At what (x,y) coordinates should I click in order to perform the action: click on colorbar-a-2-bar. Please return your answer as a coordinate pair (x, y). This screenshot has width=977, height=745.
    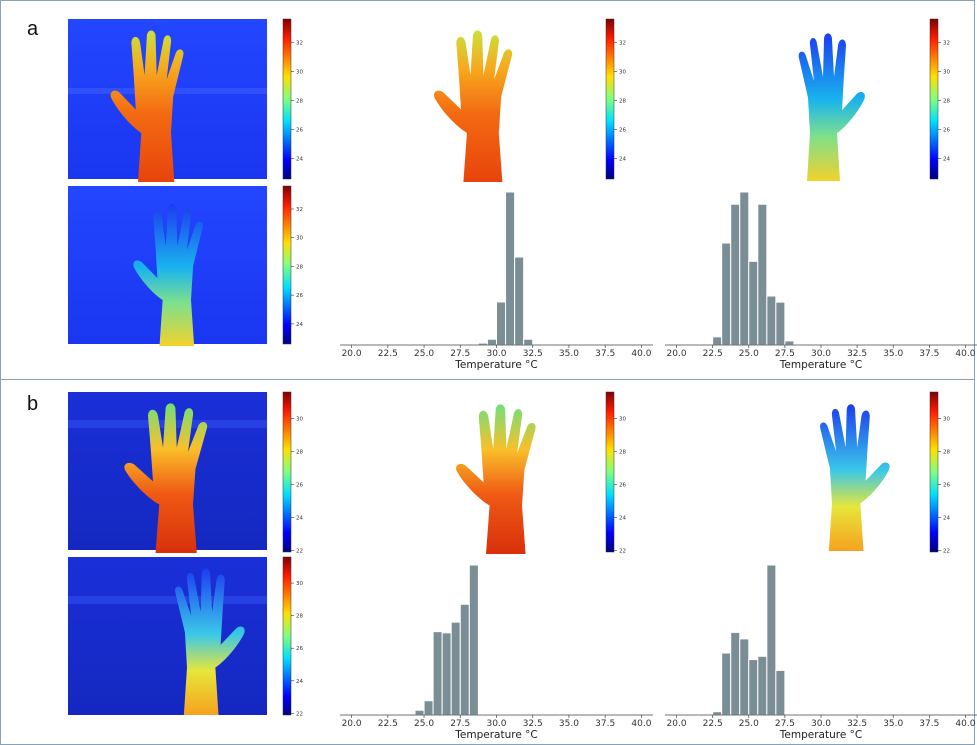
    Looking at the image, I should click on (287, 265).